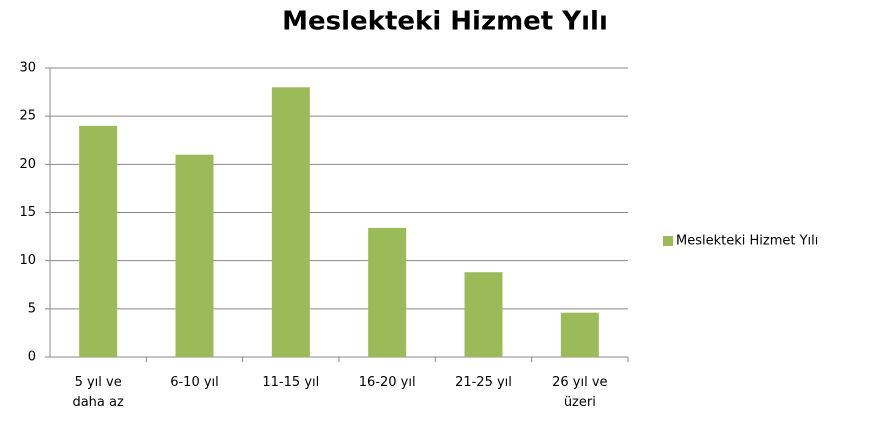 This screenshot has height=426, width=894. Describe the element at coordinates (291, 382) in the screenshot. I see `x-tick-label: 11-15 yıl` at that location.